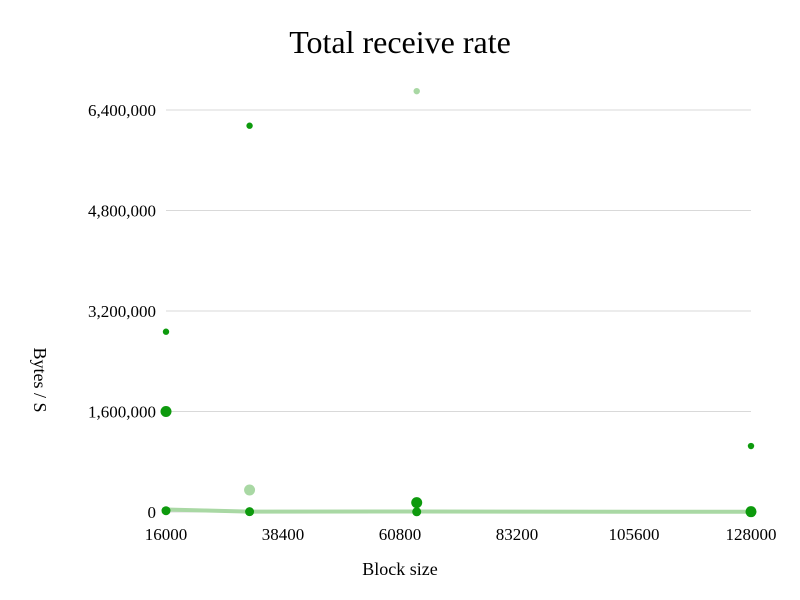 This screenshot has height=600, width=800. I want to click on y-axis-title: Bytes / S, so click(40, 379).